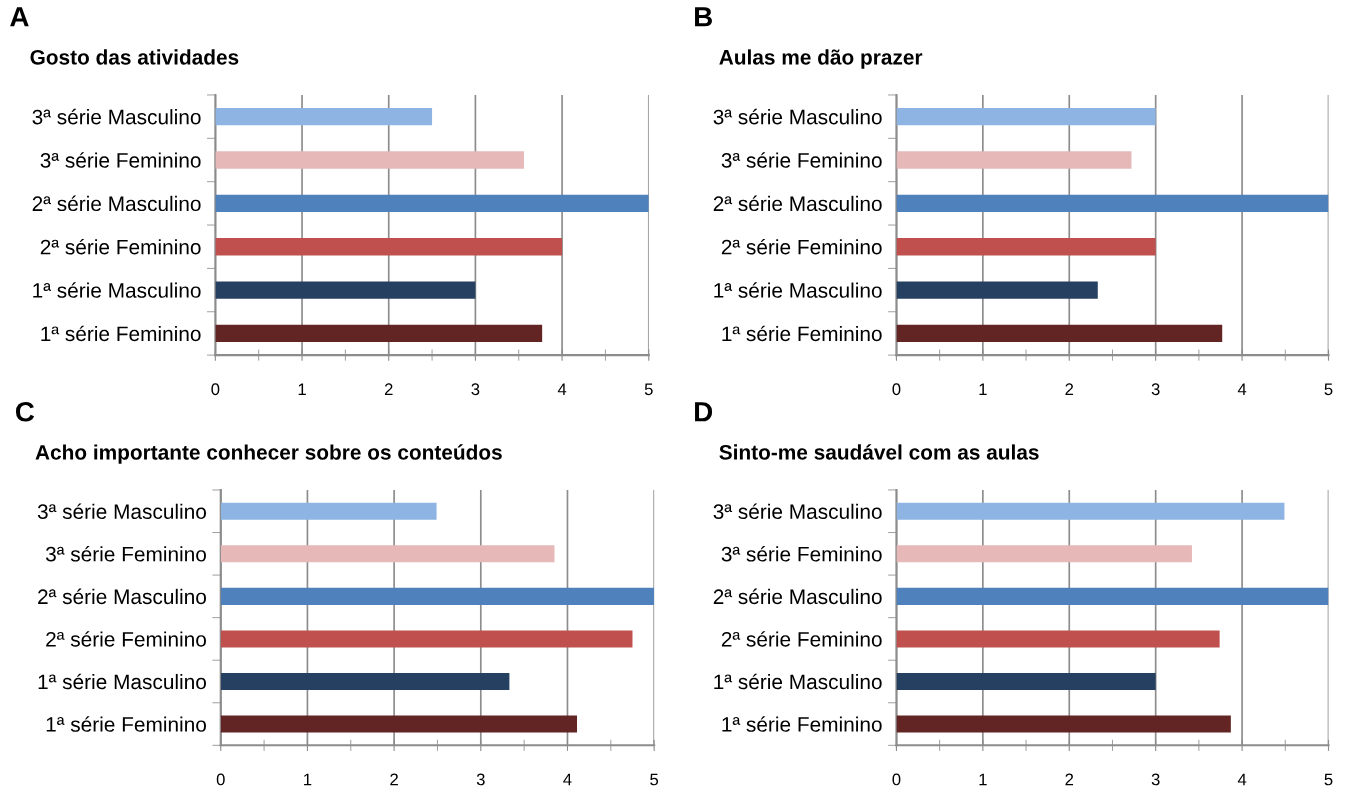  I want to click on text: D, so click(704, 412).